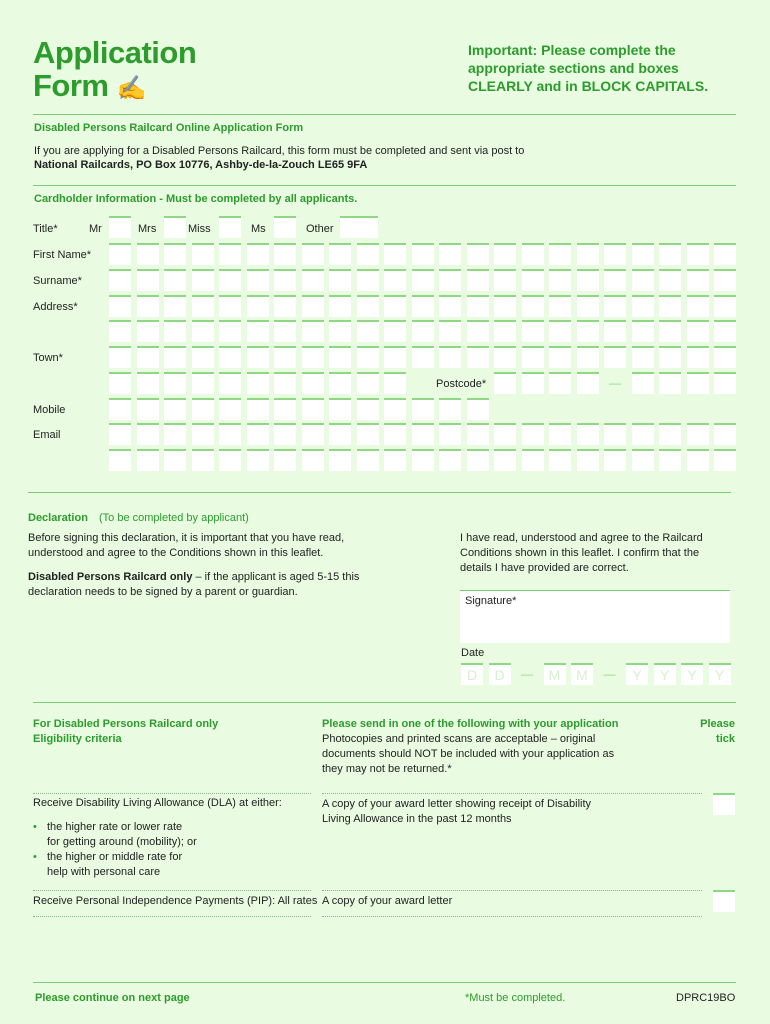 Image resolution: width=770 pixels, height=1024 pixels. What do you see at coordinates (595, 616) in the screenshot?
I see `signature-field: Signature*` at bounding box center [595, 616].